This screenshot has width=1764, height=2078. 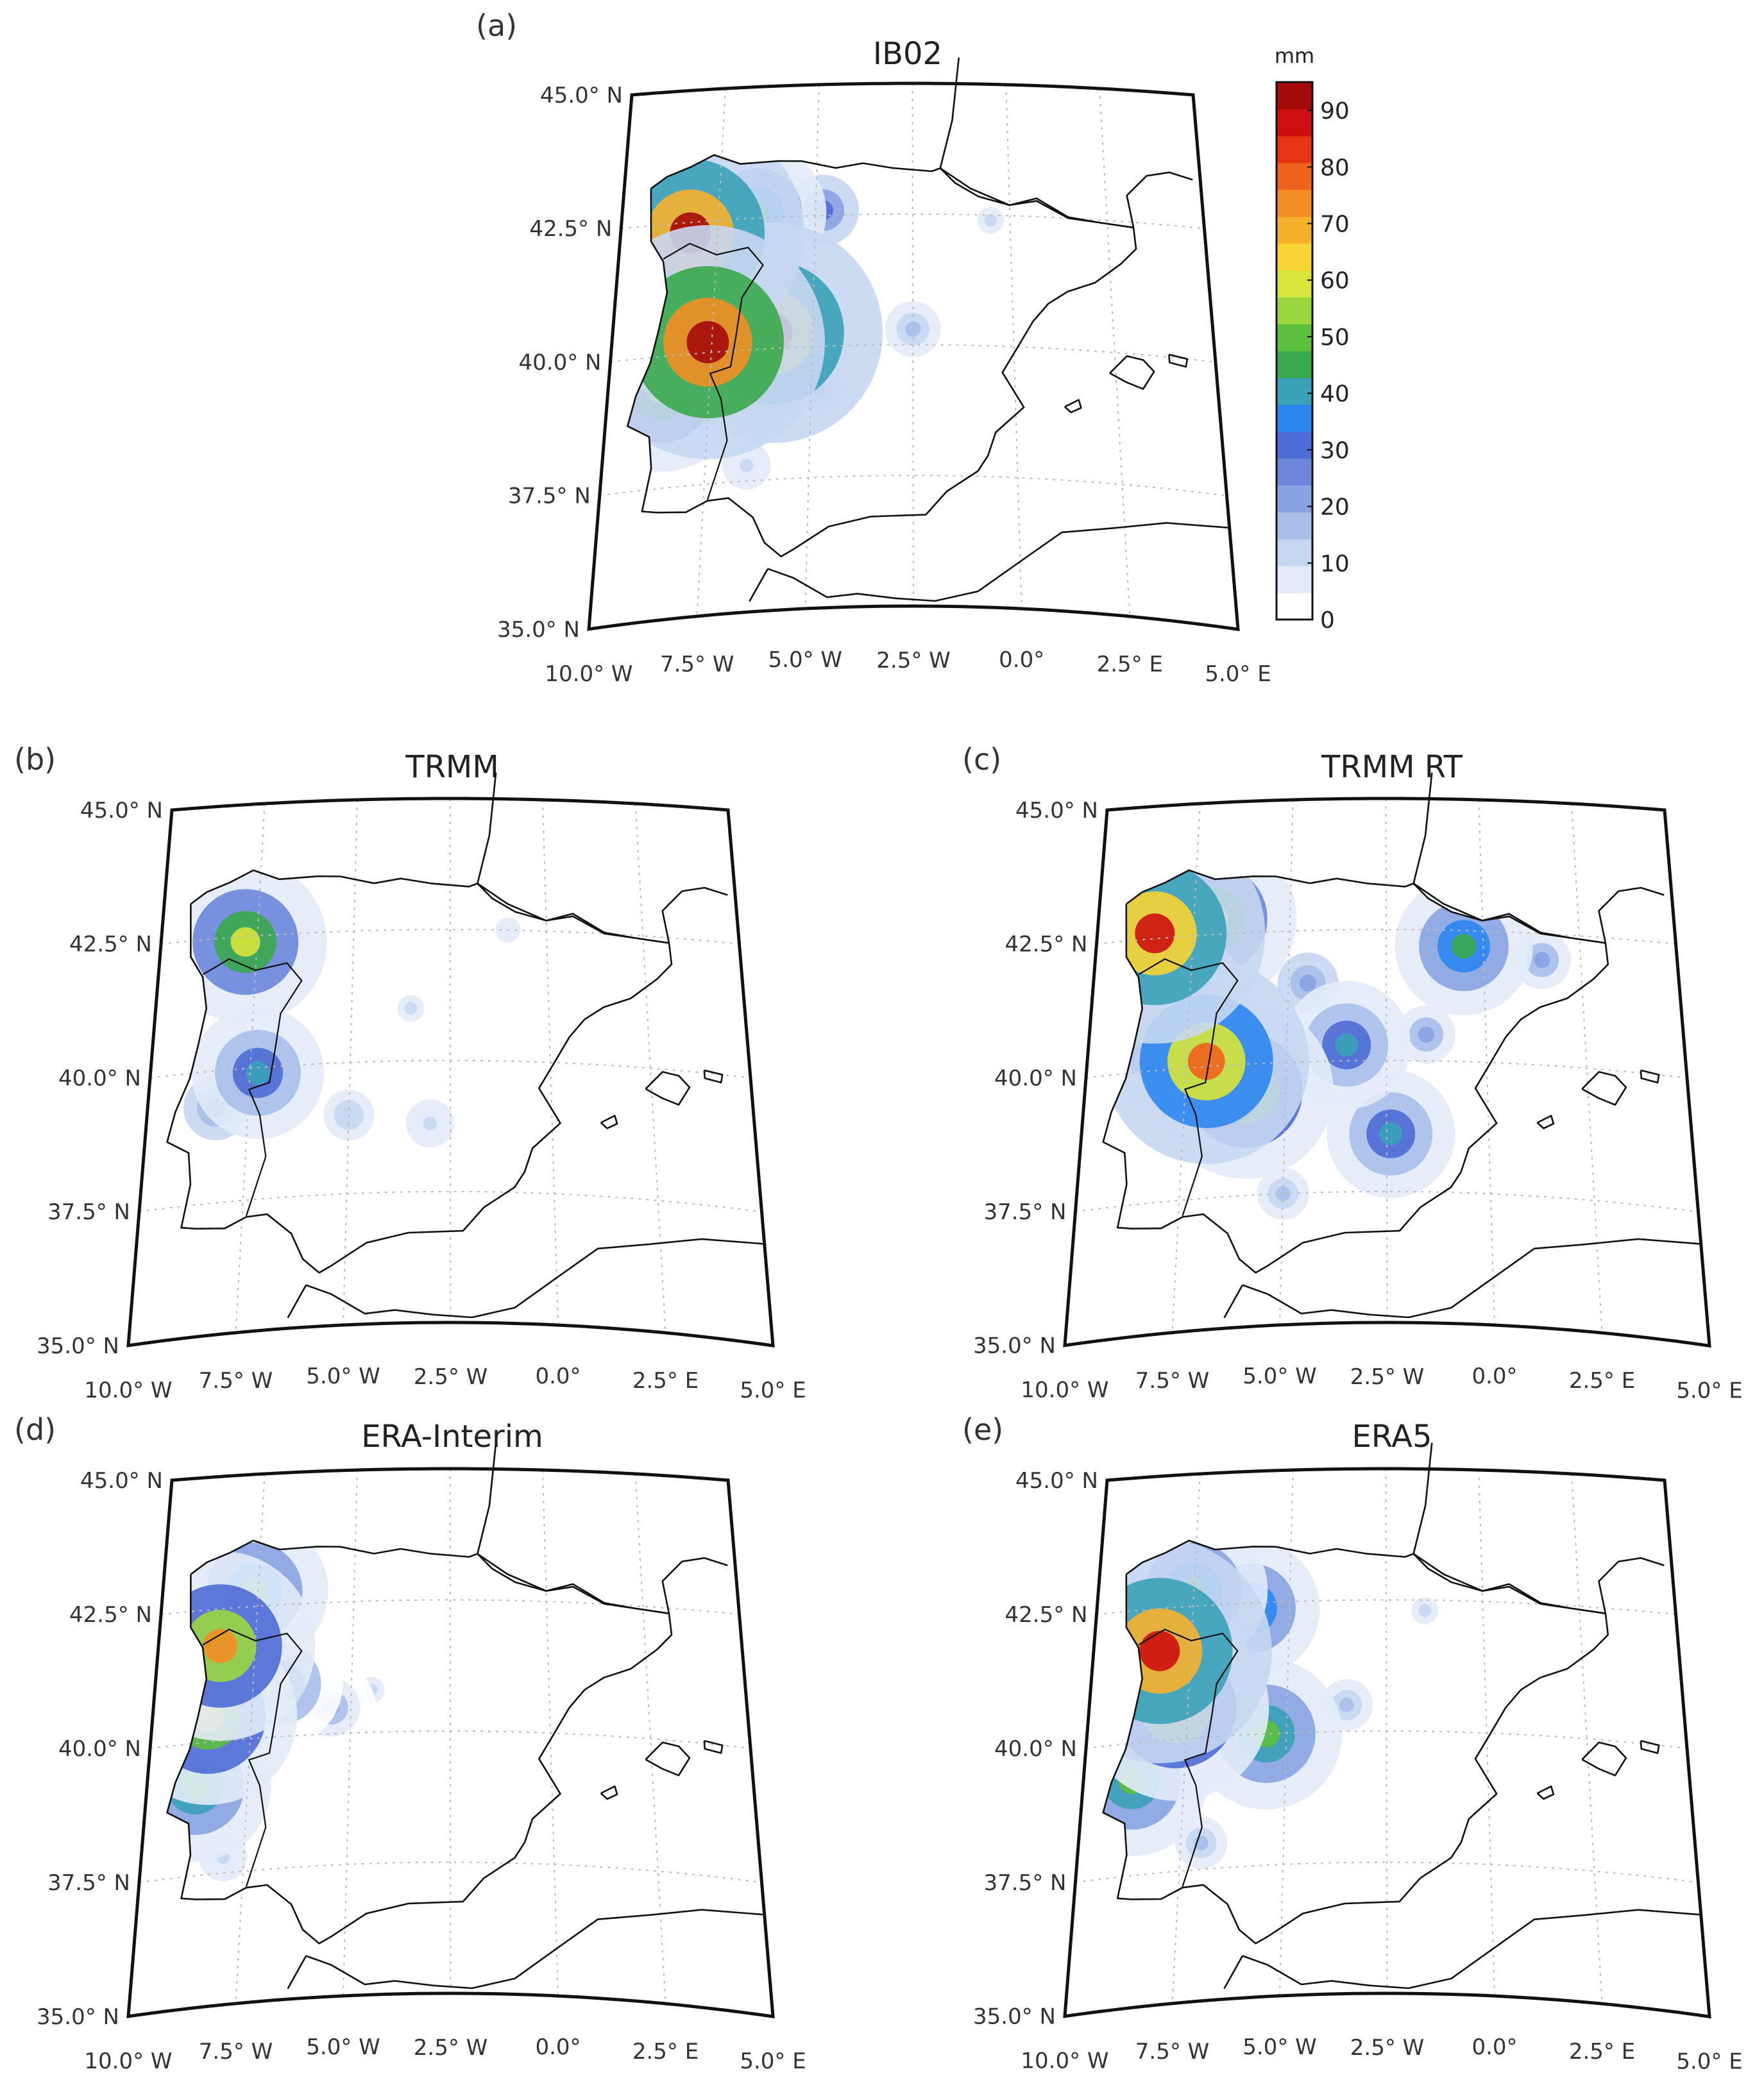 I want to click on panel-label: (e), so click(x=983, y=1430).